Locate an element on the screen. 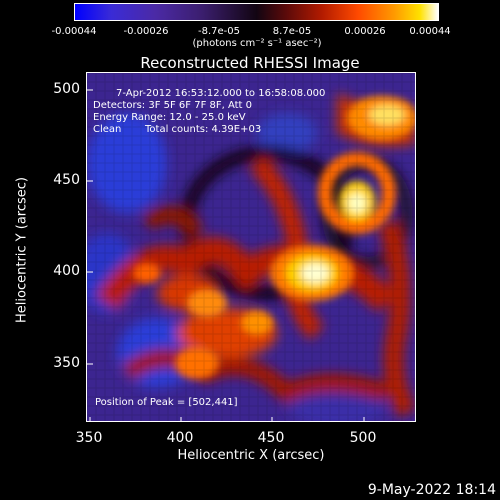 Image resolution: width=500 pixels, height=500 pixels. peak-position-text: Position of Peak = [502,441] is located at coordinates (166, 402).